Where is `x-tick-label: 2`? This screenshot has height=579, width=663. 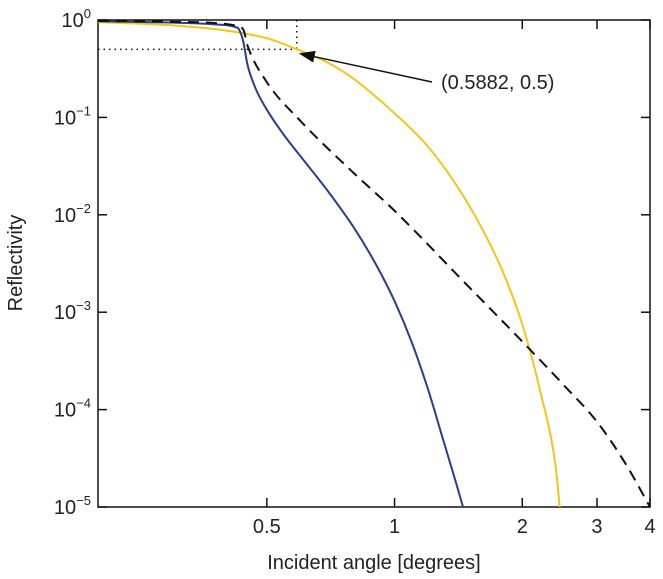 x-tick-label: 2 is located at coordinates (522, 527).